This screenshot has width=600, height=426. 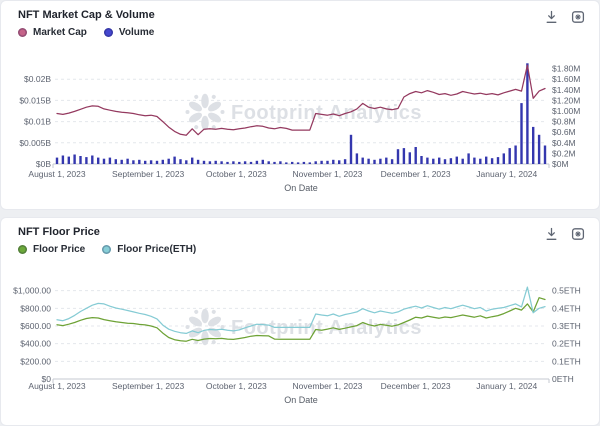 I want to click on axis-label: $1.80M, so click(x=566, y=69).